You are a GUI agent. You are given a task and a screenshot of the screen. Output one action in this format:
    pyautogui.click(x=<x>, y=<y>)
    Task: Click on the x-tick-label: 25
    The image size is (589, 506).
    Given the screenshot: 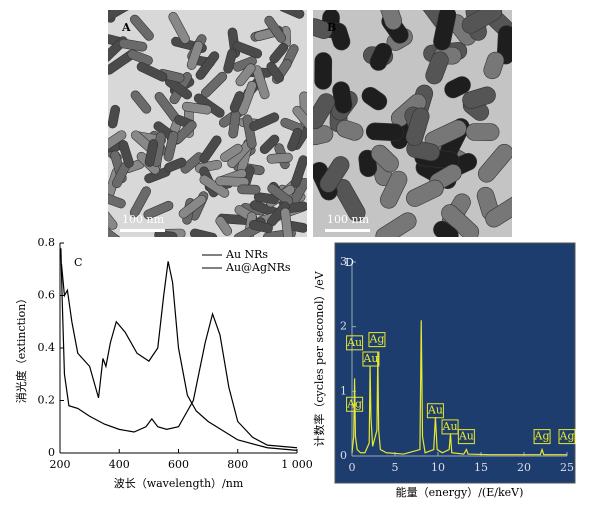 What is the action you would take?
    pyautogui.click(x=567, y=467)
    